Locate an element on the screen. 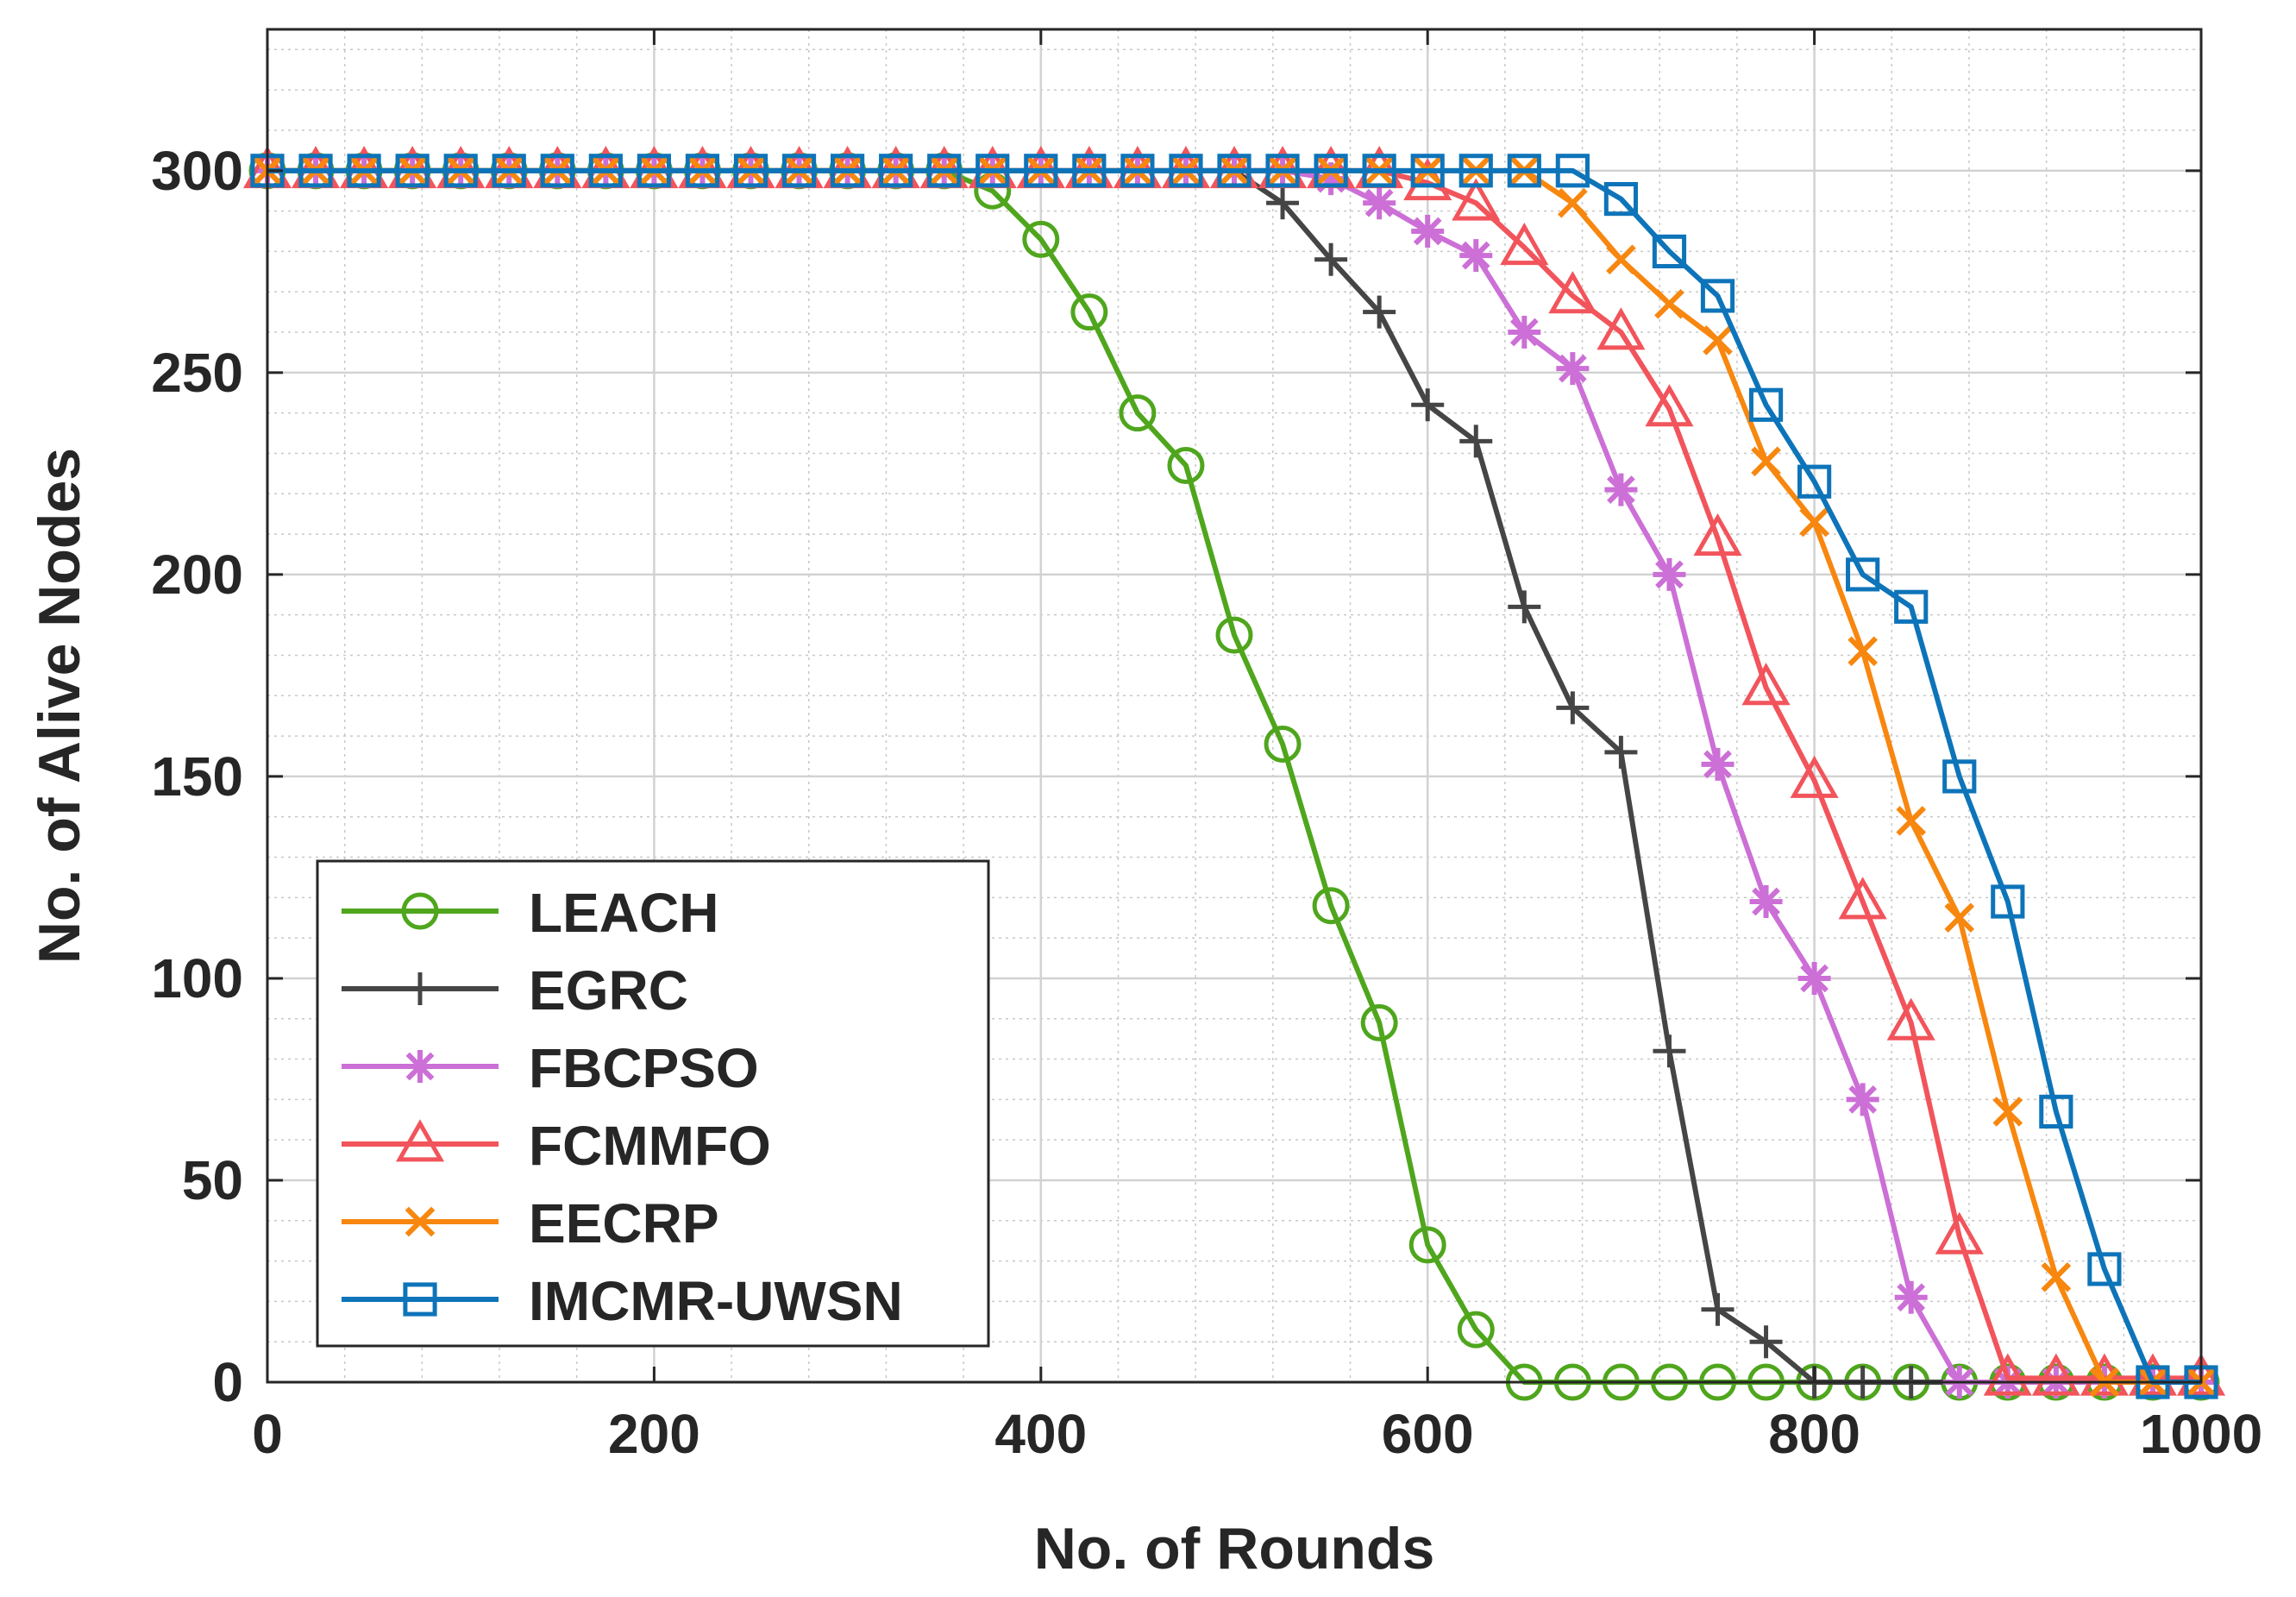 The width and height of the screenshot is (2296, 1597). y-tick-label: 250 is located at coordinates (197, 373).